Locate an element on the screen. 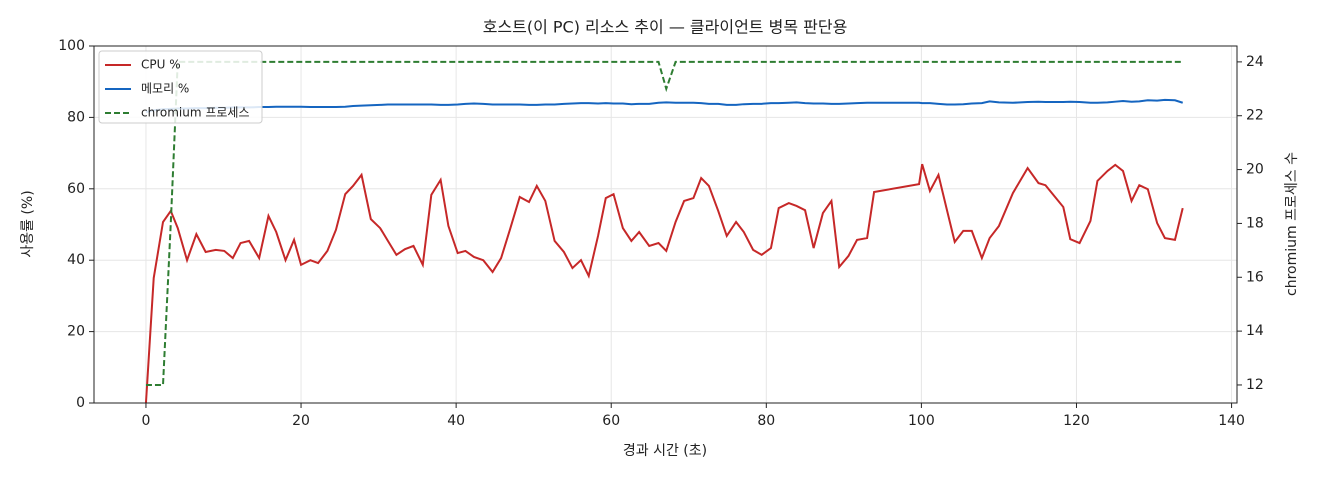 Image resolution: width=1320 pixels, height=480 pixels. x-tick-label: 100 is located at coordinates (921, 421).